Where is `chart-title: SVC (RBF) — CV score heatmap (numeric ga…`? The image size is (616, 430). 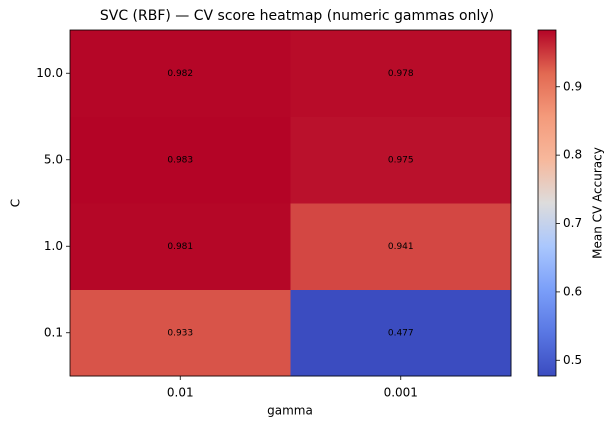
chart-title: SVC (RBF) — CV score heatmap (numeric ga… is located at coordinates (297, 16).